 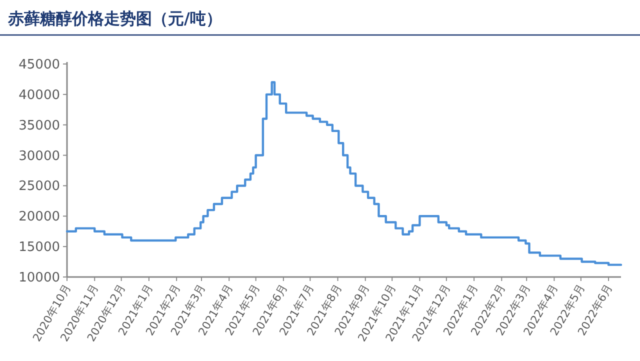 What do you see at coordinates (39, 126) in the screenshot?
I see `y-tick-label: 35000` at bounding box center [39, 126].